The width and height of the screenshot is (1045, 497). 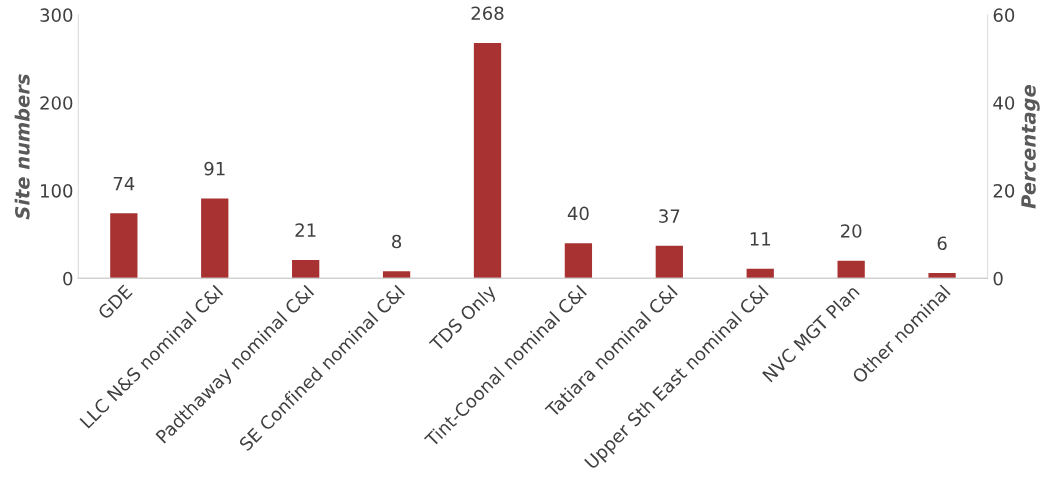 I want to click on data-label: 40, so click(x=578, y=213).